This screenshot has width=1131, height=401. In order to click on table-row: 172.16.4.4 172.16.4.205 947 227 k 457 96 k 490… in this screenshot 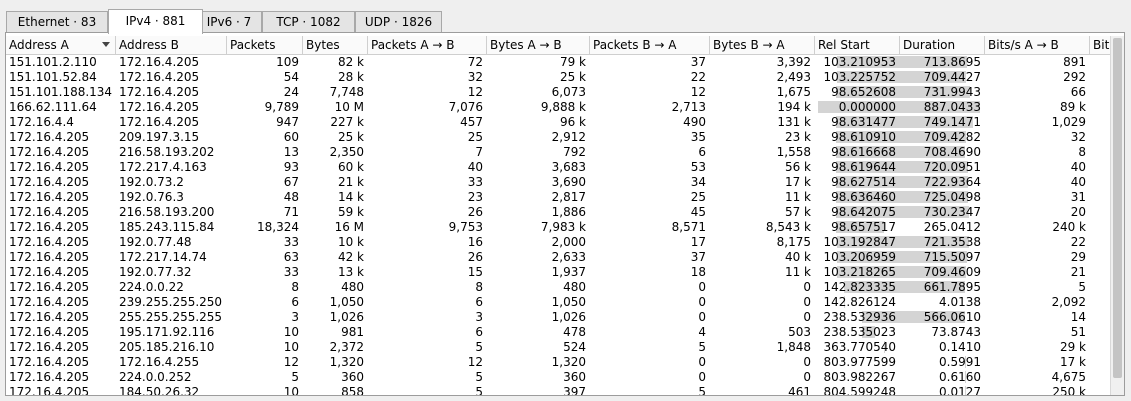, I will do `click(559, 122)`.